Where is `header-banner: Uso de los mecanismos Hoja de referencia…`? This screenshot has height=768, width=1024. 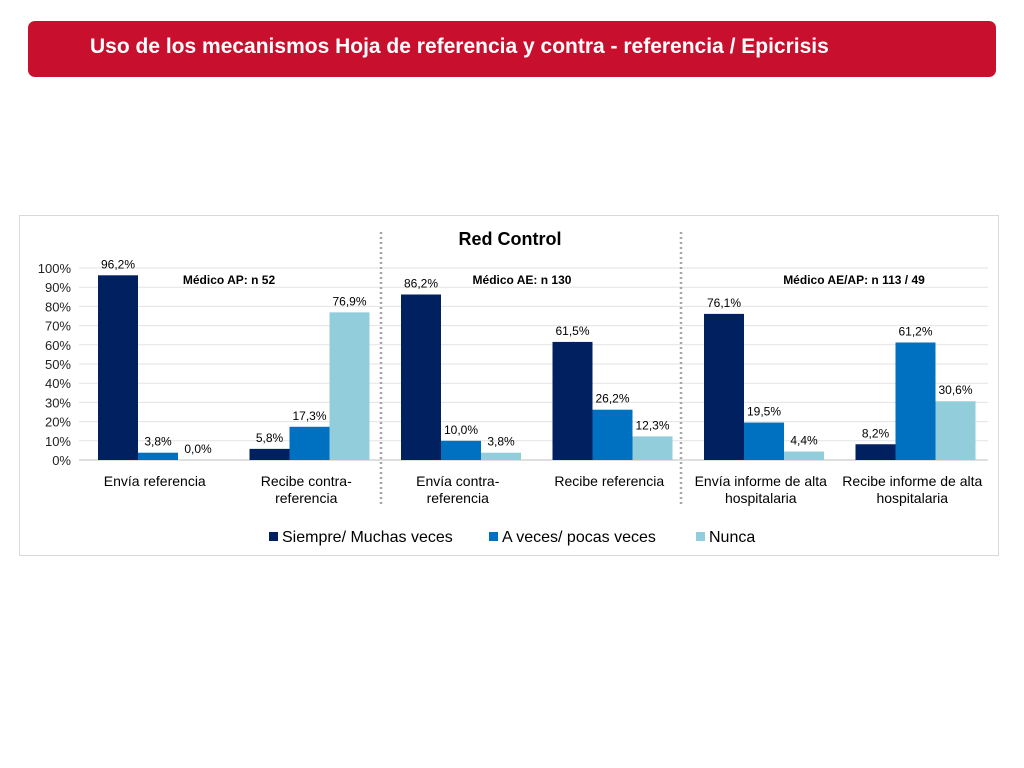 header-banner: Uso de los mecanismos Hoja de referencia… is located at coordinates (512, 49).